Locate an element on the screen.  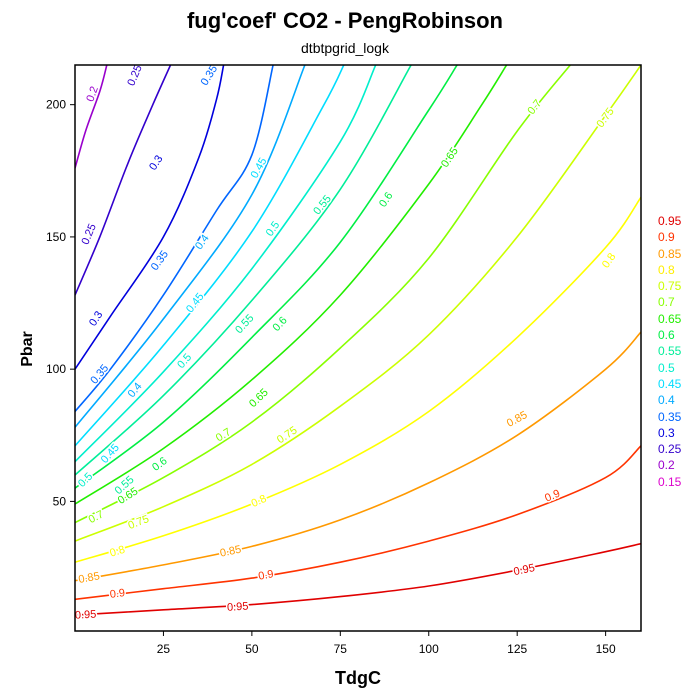
legend-item: 0.55 is located at coordinates (670, 351).